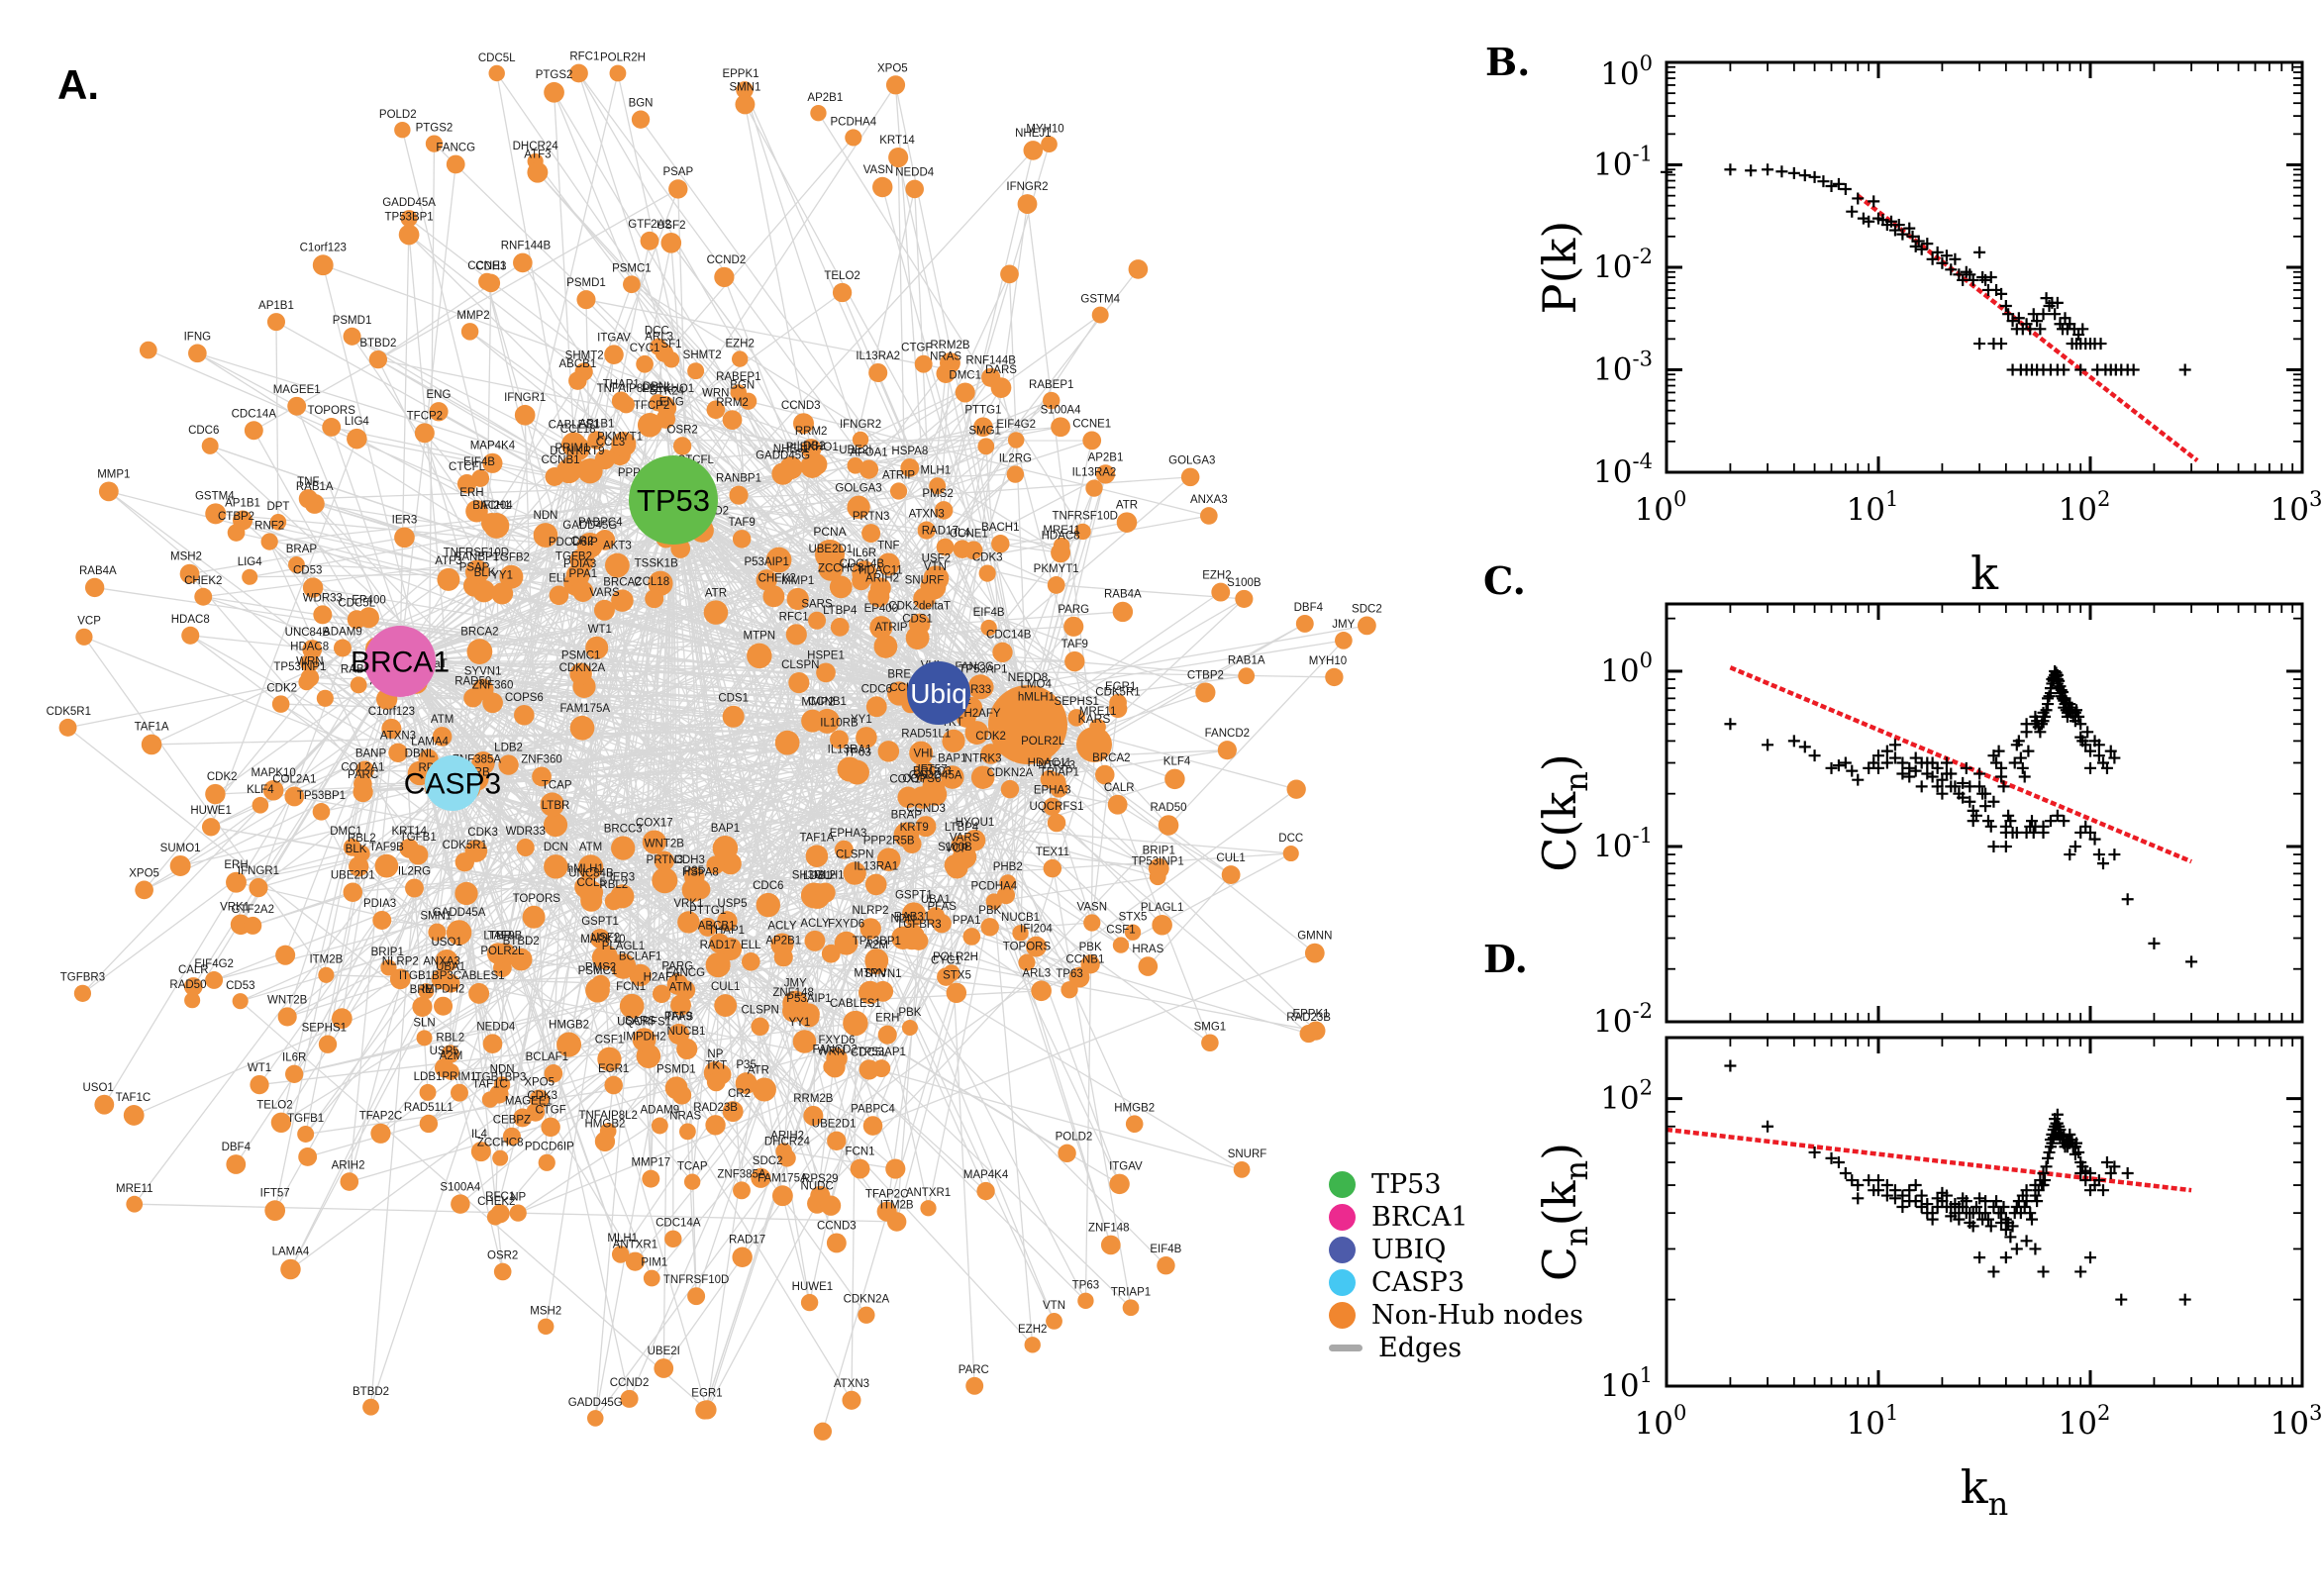  Describe the element at coordinates (275, 1193) in the screenshot. I see `svg-text: IFT57` at that location.